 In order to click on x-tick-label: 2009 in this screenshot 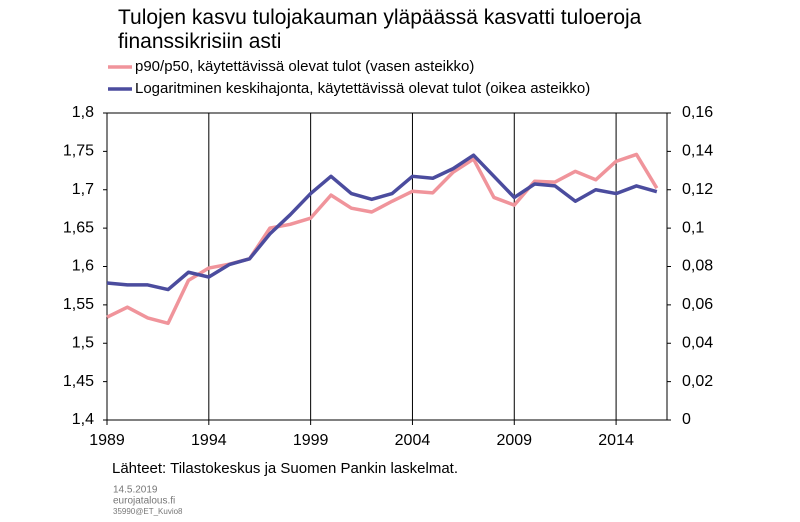, I will do `click(514, 440)`.